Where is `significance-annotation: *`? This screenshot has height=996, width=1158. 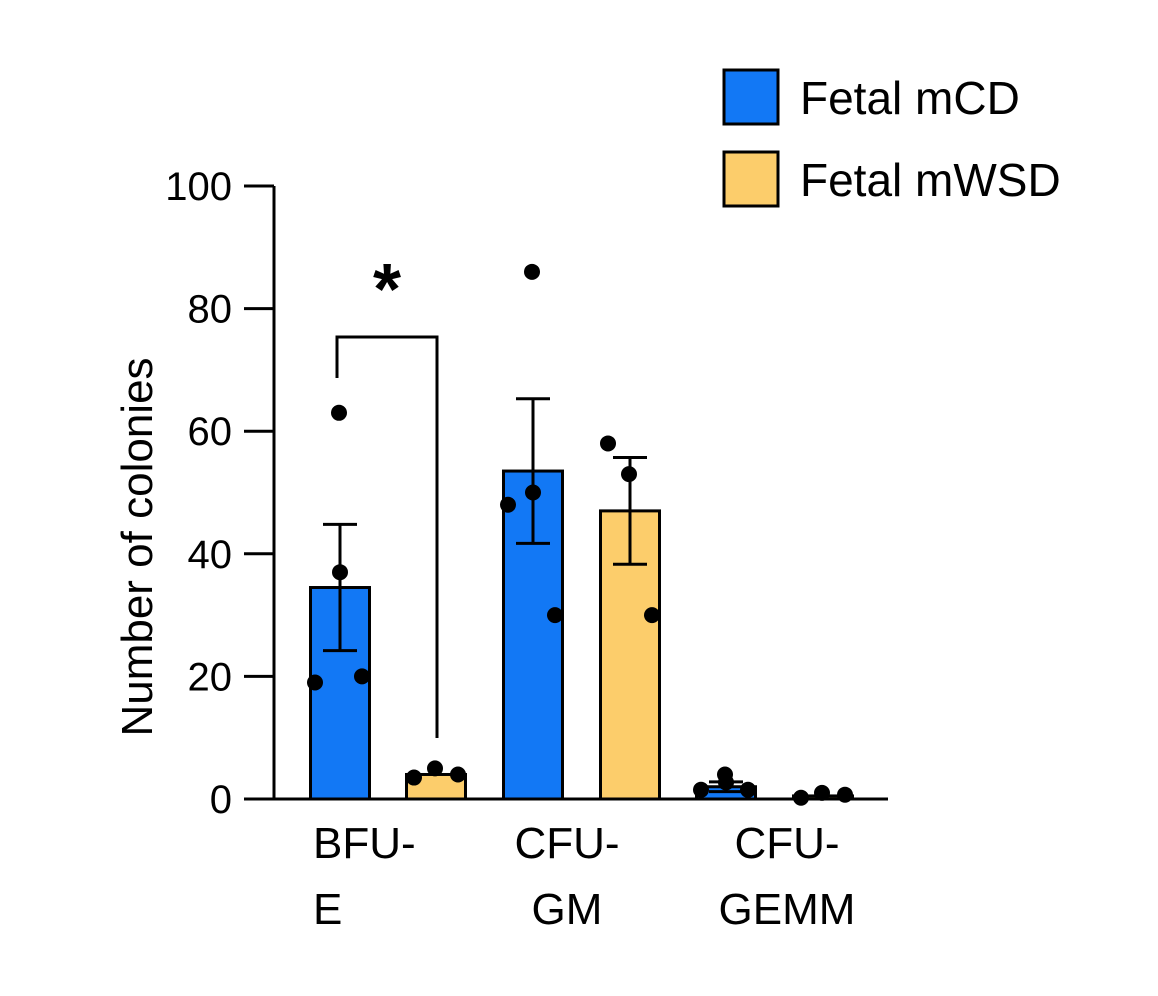 significance-annotation: * is located at coordinates (387, 494).